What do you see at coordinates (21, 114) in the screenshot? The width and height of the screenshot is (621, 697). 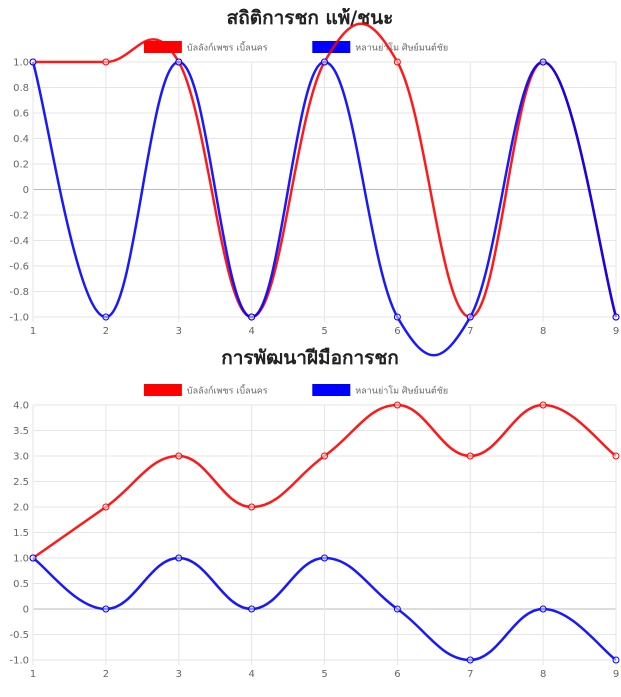 I see `y-tick-label: 0.6` at bounding box center [21, 114].